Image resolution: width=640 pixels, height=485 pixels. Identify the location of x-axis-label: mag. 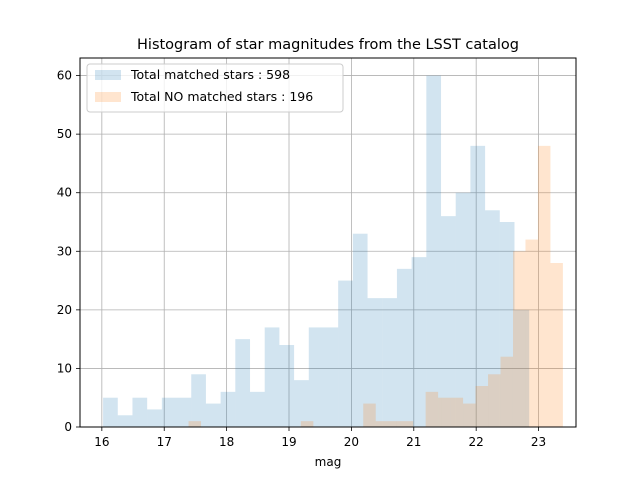
(328, 462).